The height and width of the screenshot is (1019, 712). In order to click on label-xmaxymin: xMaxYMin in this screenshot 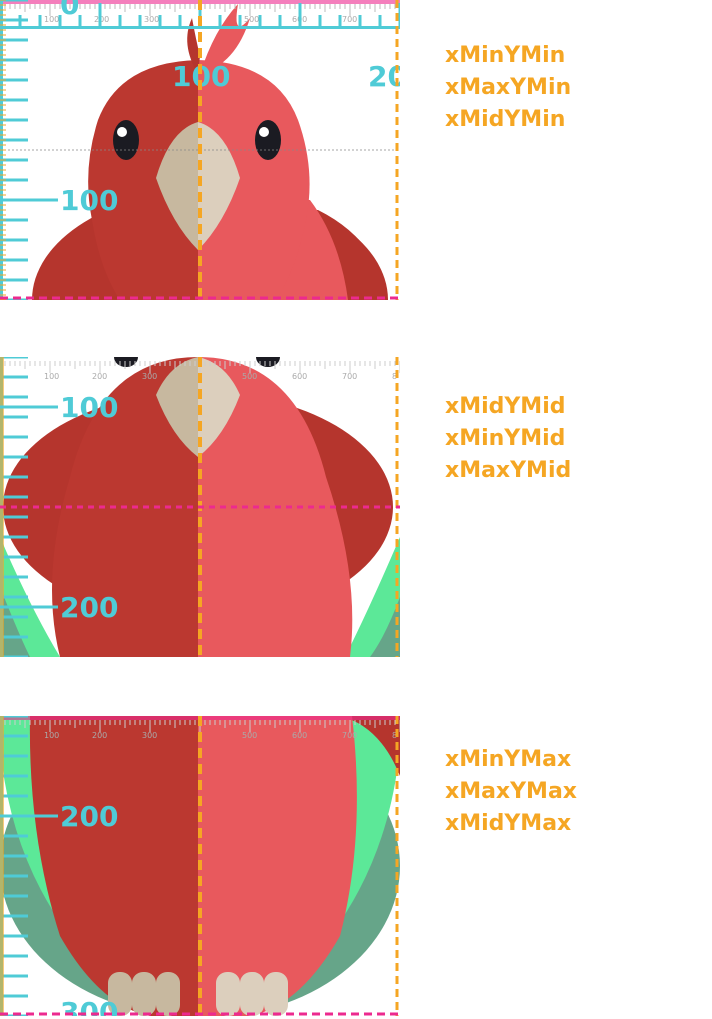, I will do `click(508, 87)`.